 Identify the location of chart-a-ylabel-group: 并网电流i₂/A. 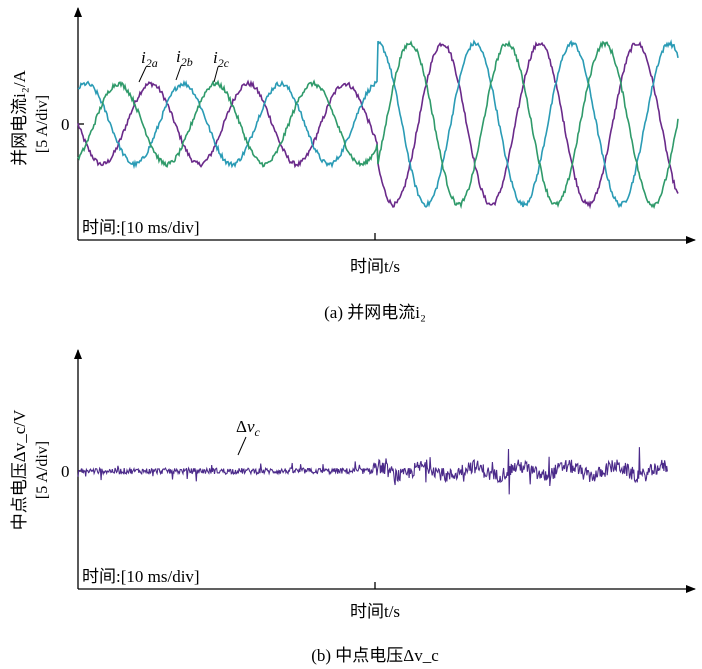
(19, 117).